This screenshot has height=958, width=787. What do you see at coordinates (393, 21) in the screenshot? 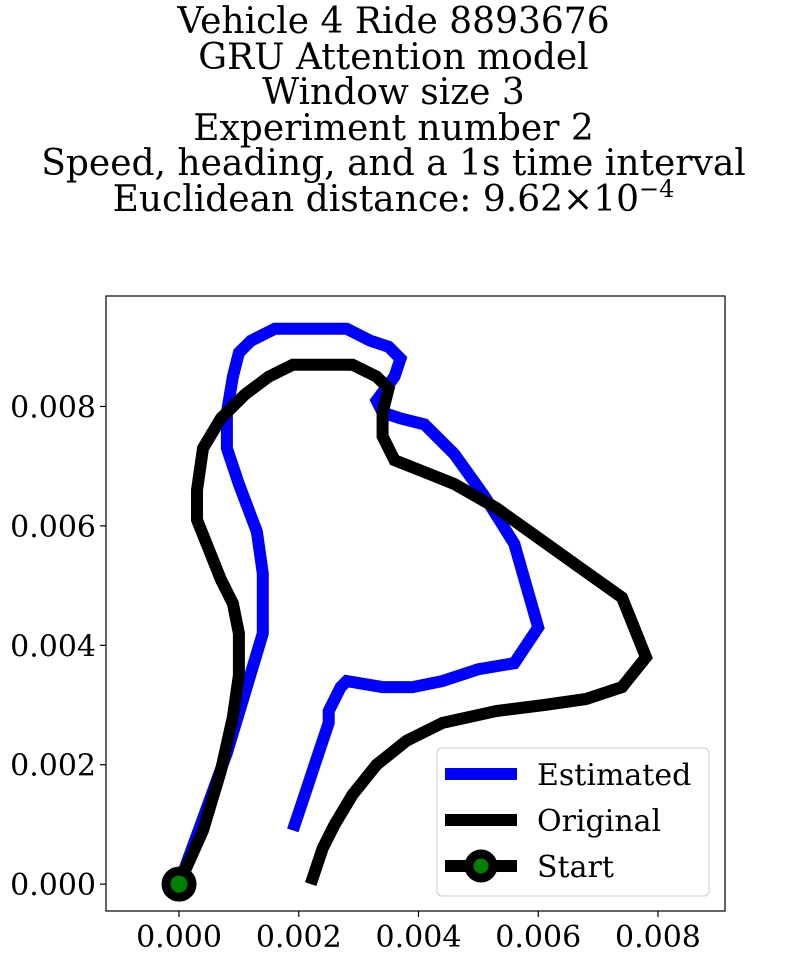
I see `title-line-1: Vehicle 4 Ride 8893676` at bounding box center [393, 21].